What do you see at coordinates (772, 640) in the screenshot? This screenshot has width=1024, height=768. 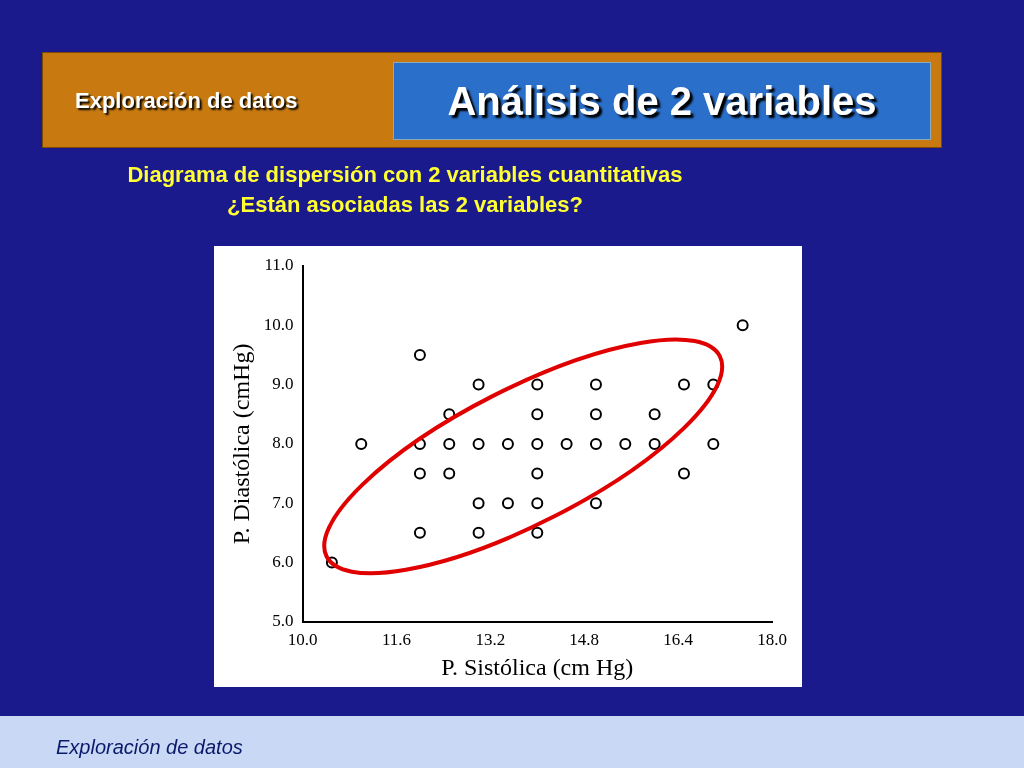 I see `x-tick-label: 18.0` at bounding box center [772, 640].